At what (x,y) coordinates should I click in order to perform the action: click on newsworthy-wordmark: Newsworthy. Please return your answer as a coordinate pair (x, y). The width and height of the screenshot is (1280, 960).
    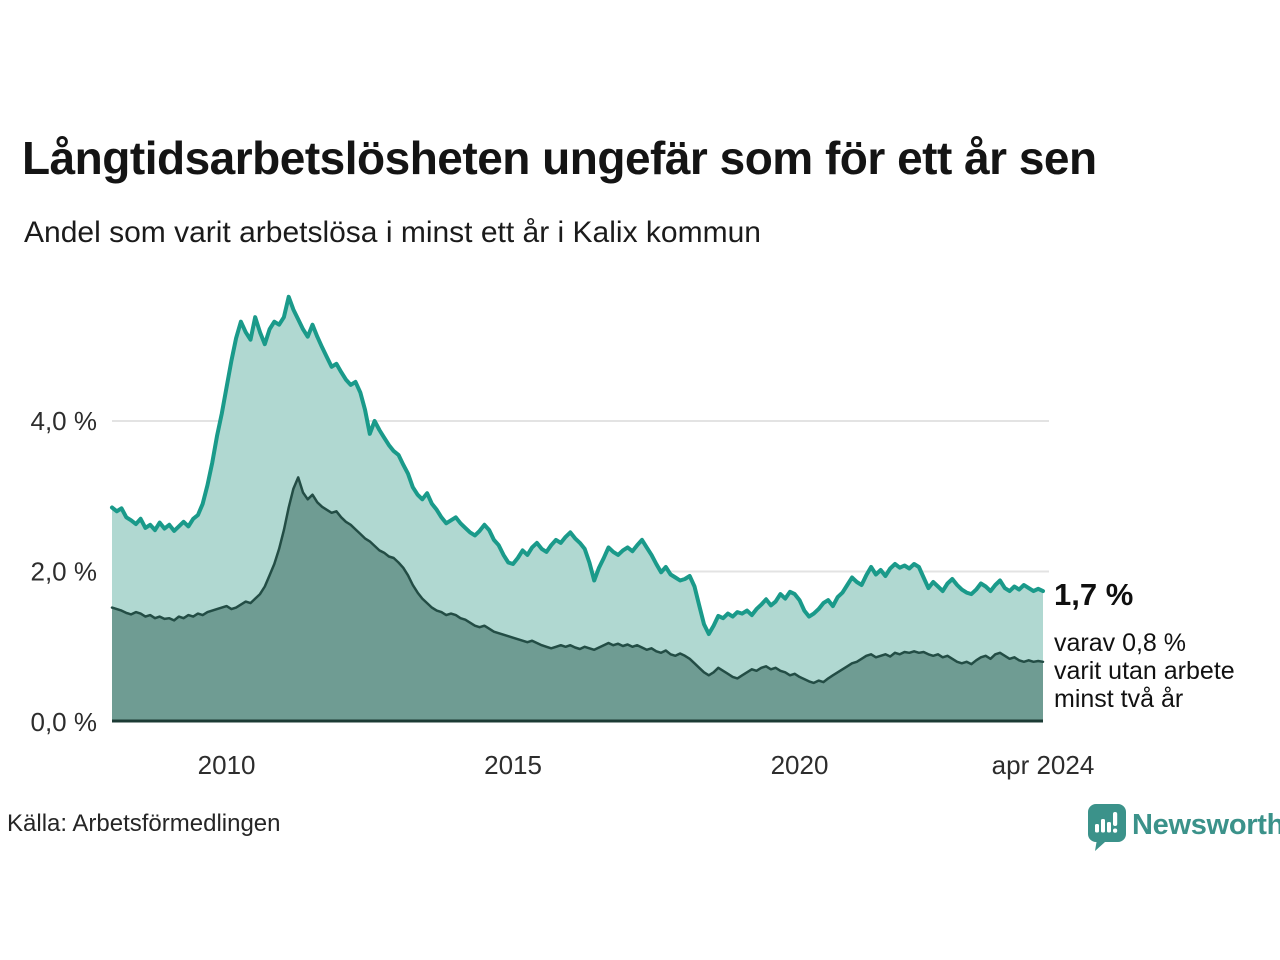
    Looking at the image, I should click on (1206, 825).